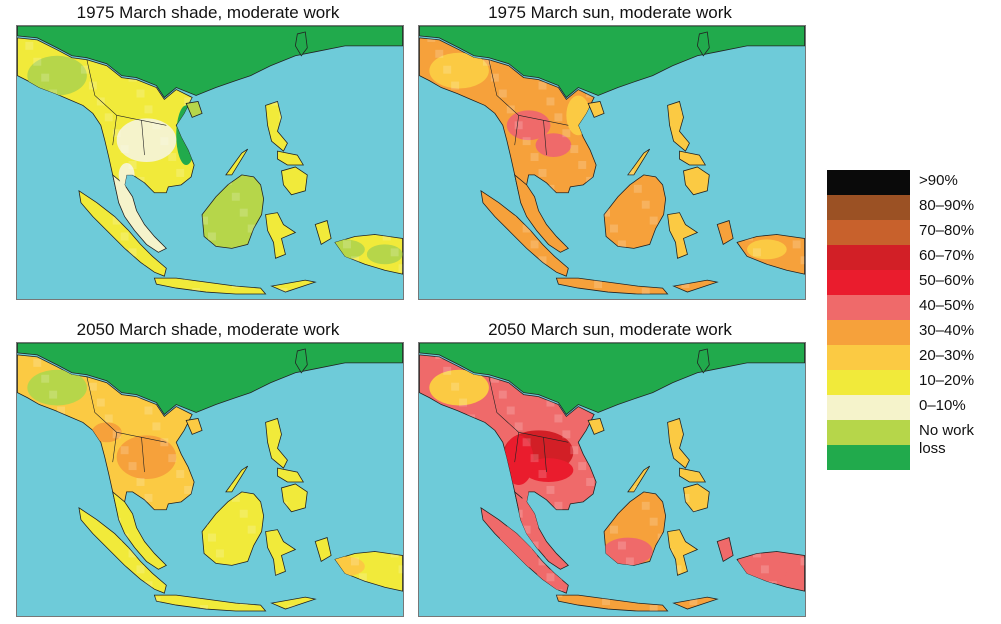 This screenshot has height=624, width=1001. I want to click on legend-label: No work loss, so click(947, 439).